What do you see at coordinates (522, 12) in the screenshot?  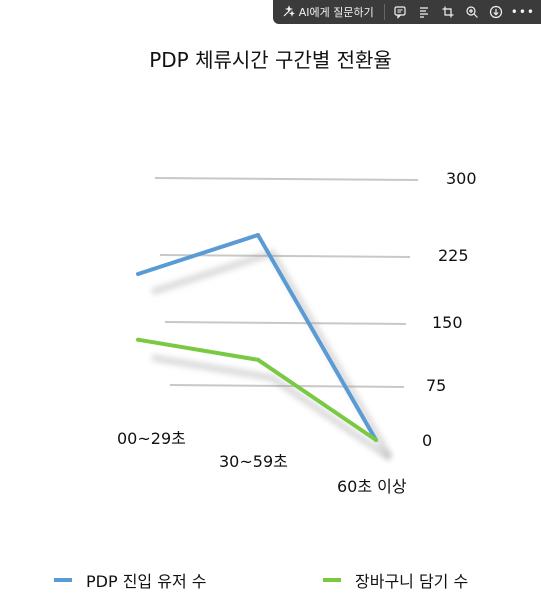 I see `more-icon: •••` at bounding box center [522, 12].